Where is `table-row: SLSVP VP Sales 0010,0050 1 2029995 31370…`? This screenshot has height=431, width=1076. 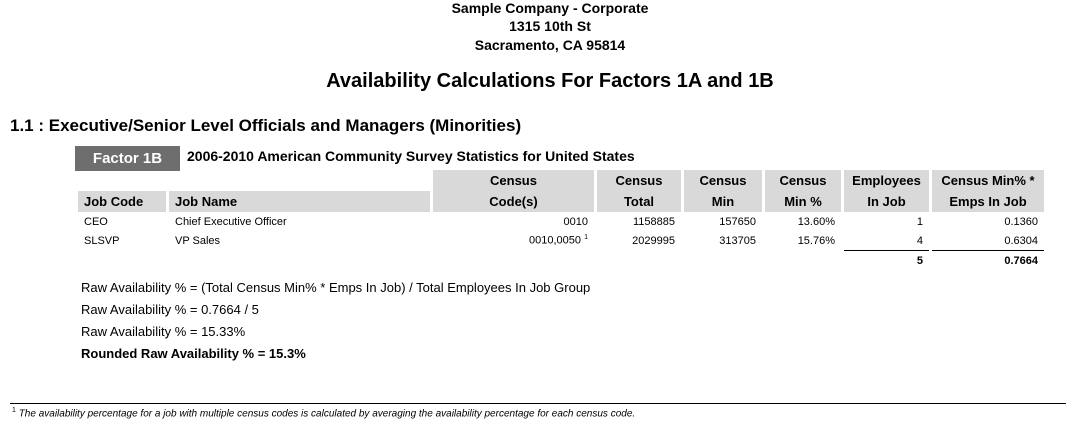
table-row: SLSVP VP Sales 0010,0050 1 2029995 31370… is located at coordinates (561, 240).